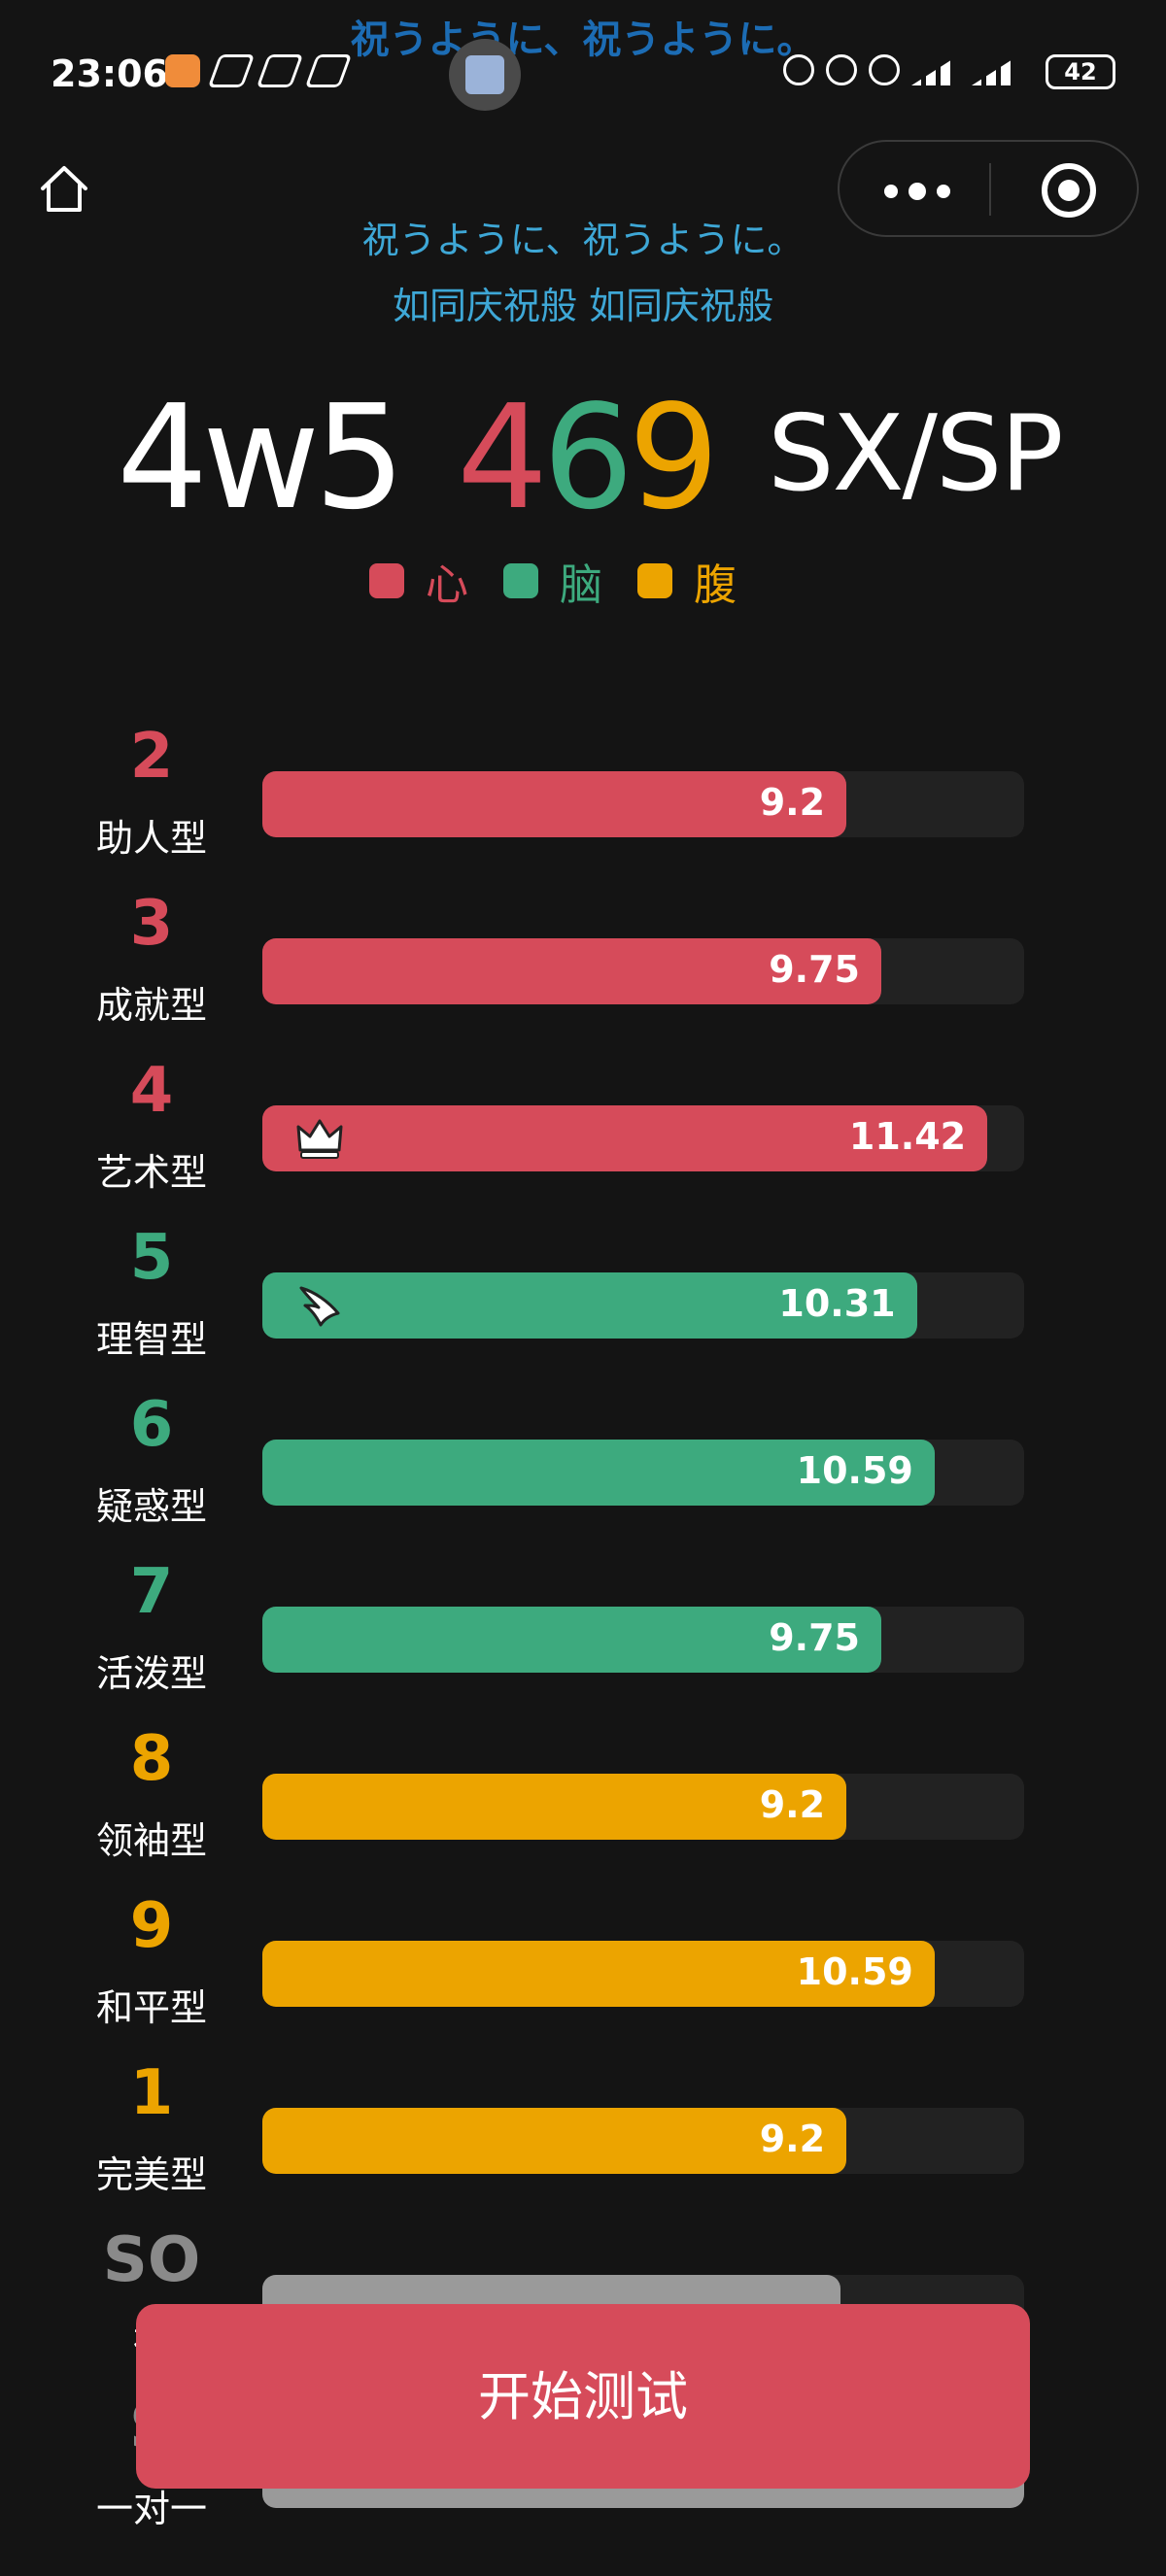  Describe the element at coordinates (1069, 190) in the screenshot. I see `close-miniprogram-button` at that location.